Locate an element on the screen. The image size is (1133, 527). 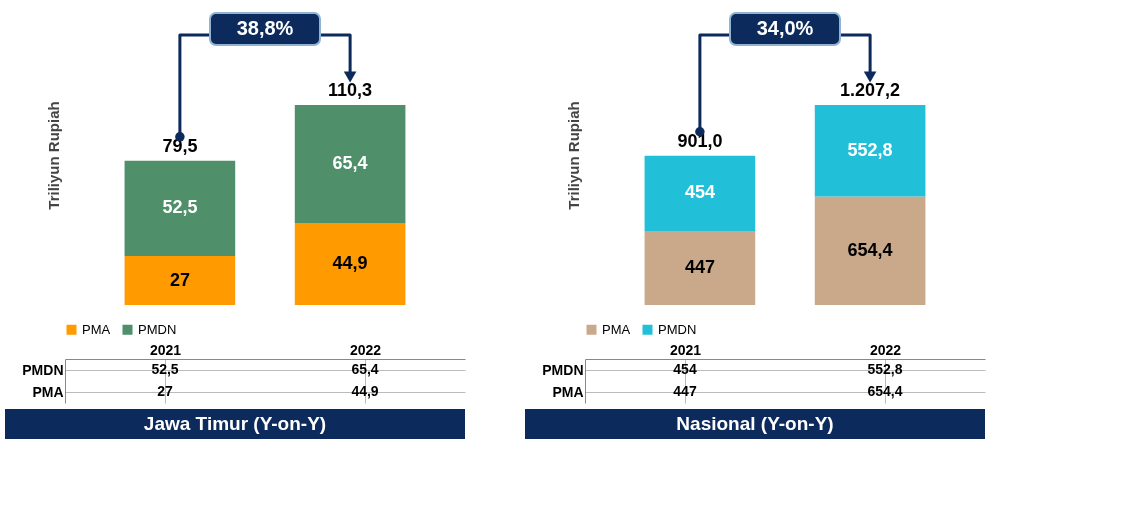
text: 65,4 is located at coordinates (350, 163).